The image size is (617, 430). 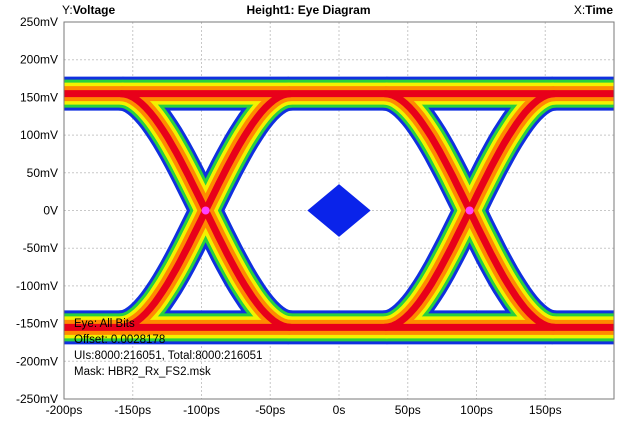 I want to click on y-tick-label: 150mV, so click(x=39, y=97).